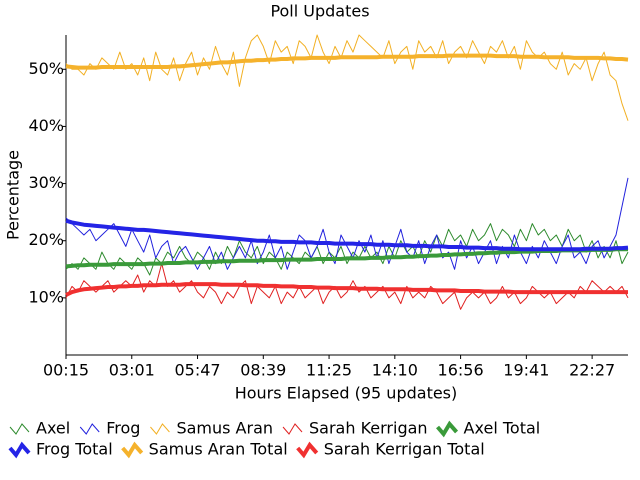 The width and height of the screenshot is (640, 480). I want to click on legend-label: Frog, so click(123, 428).